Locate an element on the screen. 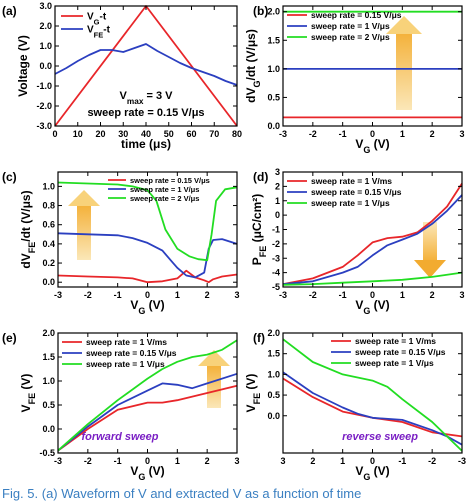  y-tick-label: 0.8 is located at coordinates (48, 206).